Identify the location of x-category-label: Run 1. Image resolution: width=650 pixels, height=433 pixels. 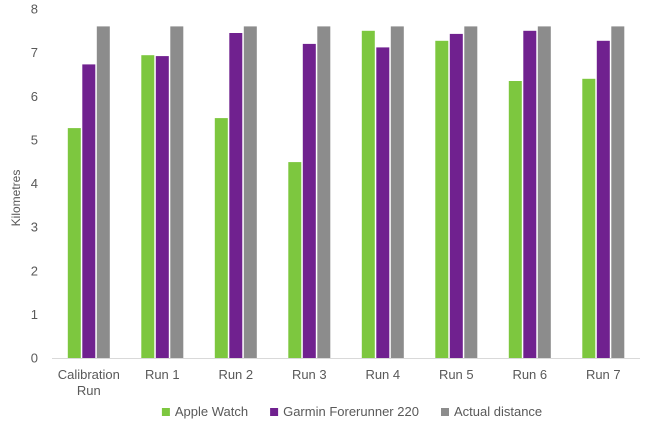
(162, 374).